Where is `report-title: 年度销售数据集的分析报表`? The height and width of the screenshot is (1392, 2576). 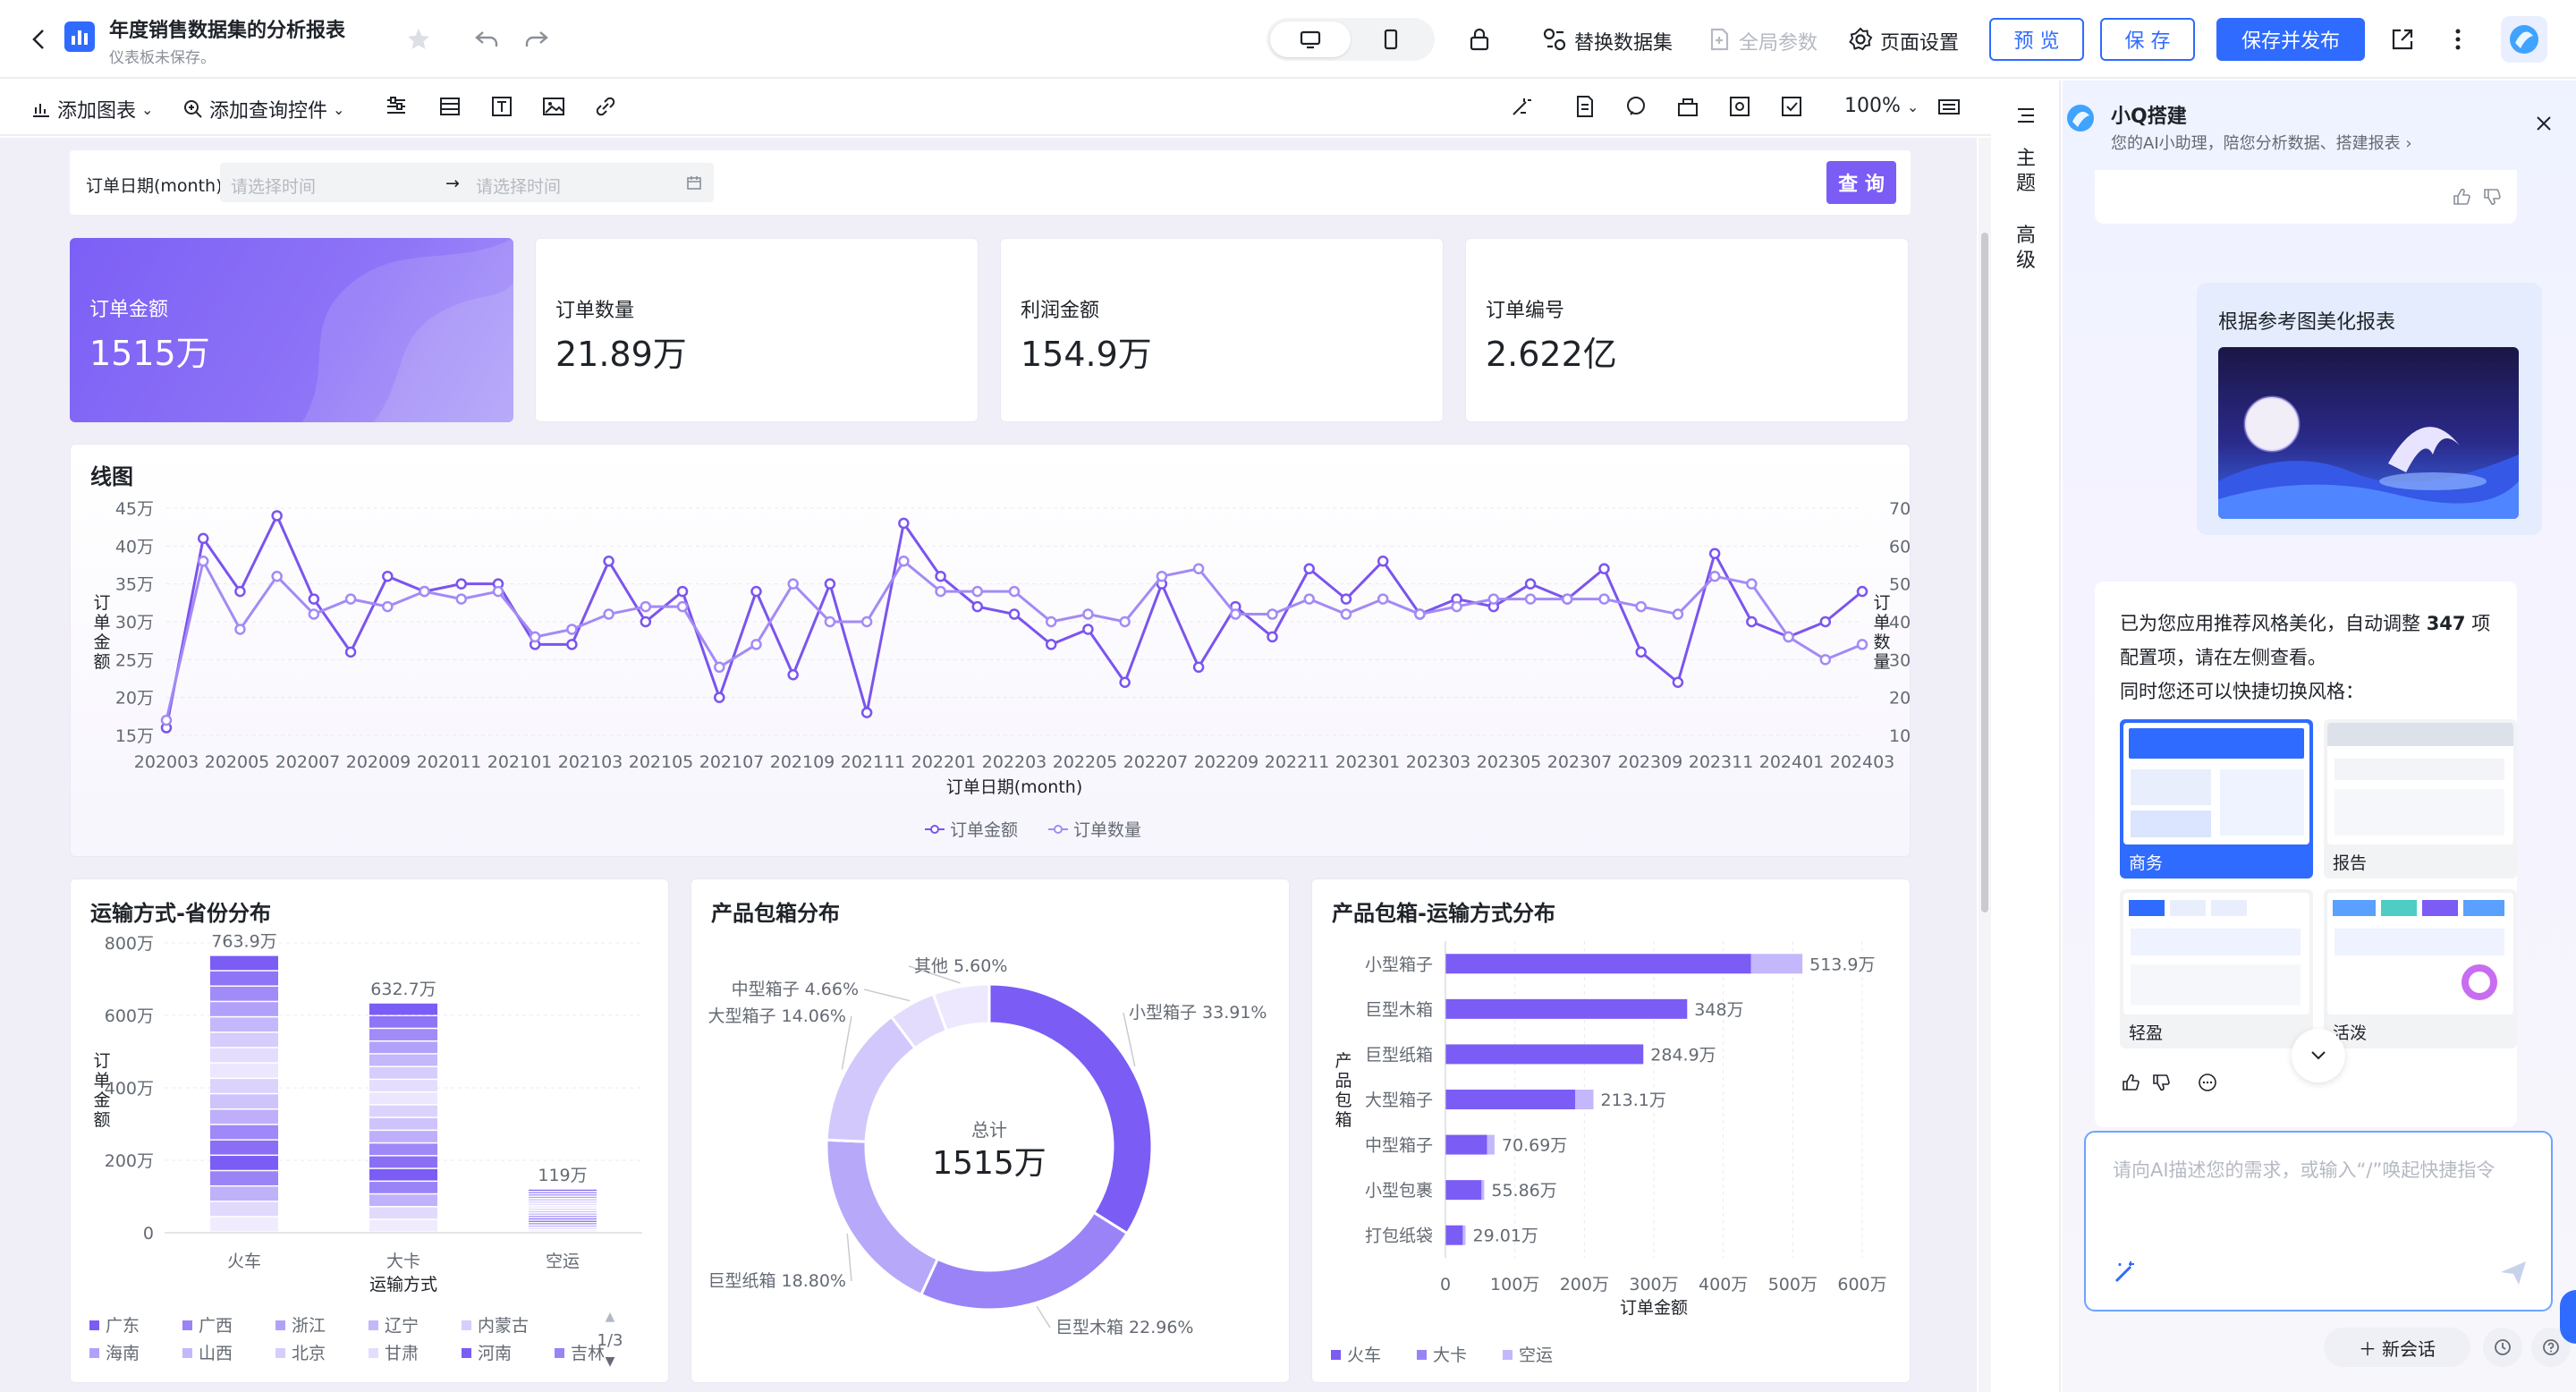
report-title: 年度销售数据集的分析报表 is located at coordinates (227, 31).